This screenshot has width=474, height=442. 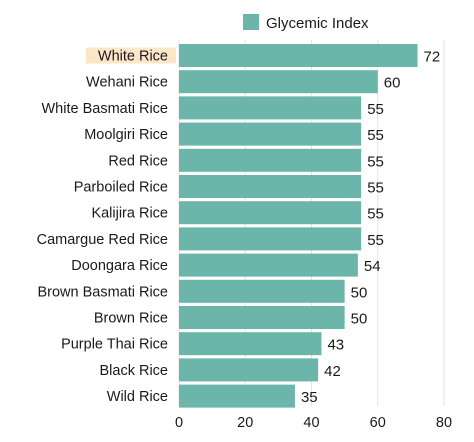 I want to click on x-axis-ticks: 0 20 40 60 80, so click(x=313, y=423).